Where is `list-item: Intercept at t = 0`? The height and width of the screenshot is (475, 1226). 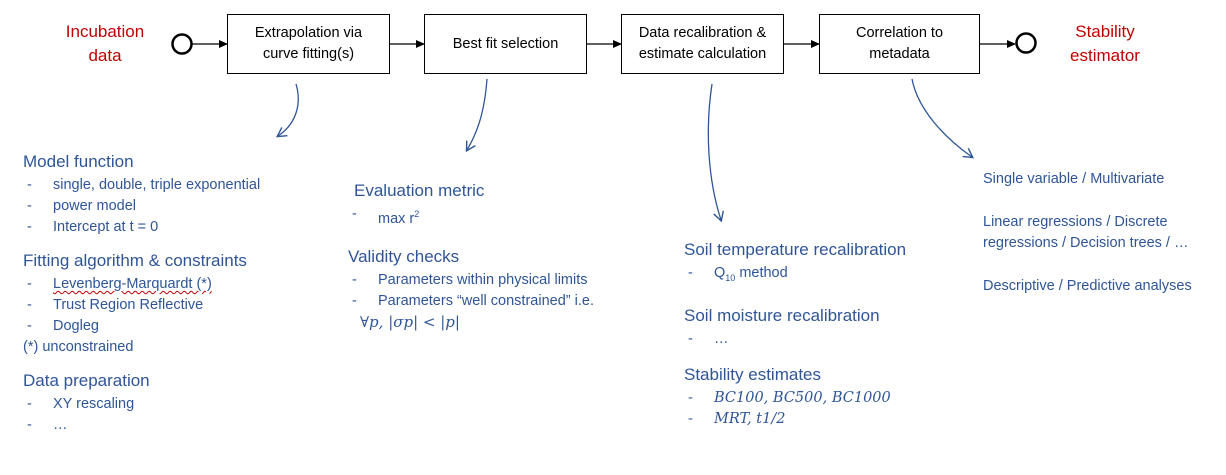
list-item: Intercept at t = 0 is located at coordinates (168, 227).